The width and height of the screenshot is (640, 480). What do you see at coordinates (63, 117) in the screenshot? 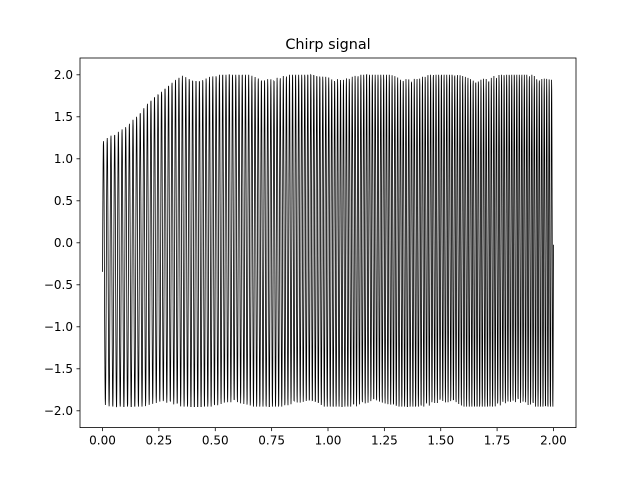
I see `y-tick-label: 1.5` at bounding box center [63, 117].